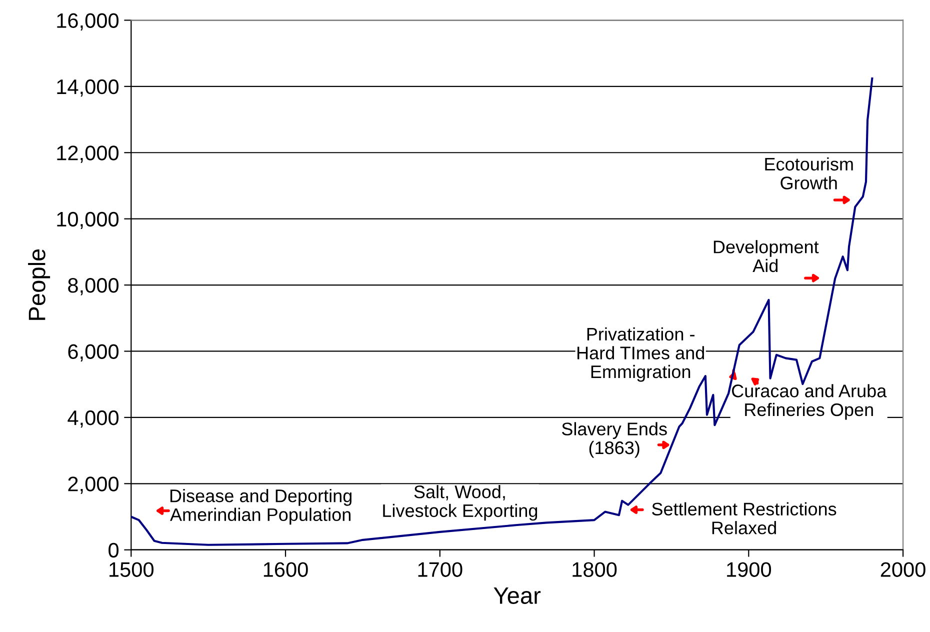 This screenshot has width=930, height=632. What do you see at coordinates (93, 287) in the screenshot?
I see `y-tick-label: 8,000` at bounding box center [93, 287].